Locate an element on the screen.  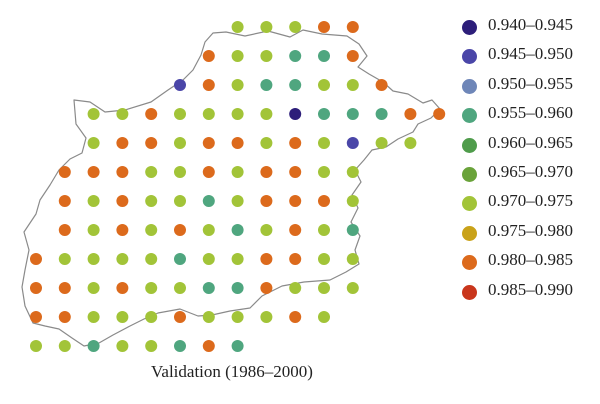
legend-label: 0.945–0.950 is located at coordinates (530, 54).